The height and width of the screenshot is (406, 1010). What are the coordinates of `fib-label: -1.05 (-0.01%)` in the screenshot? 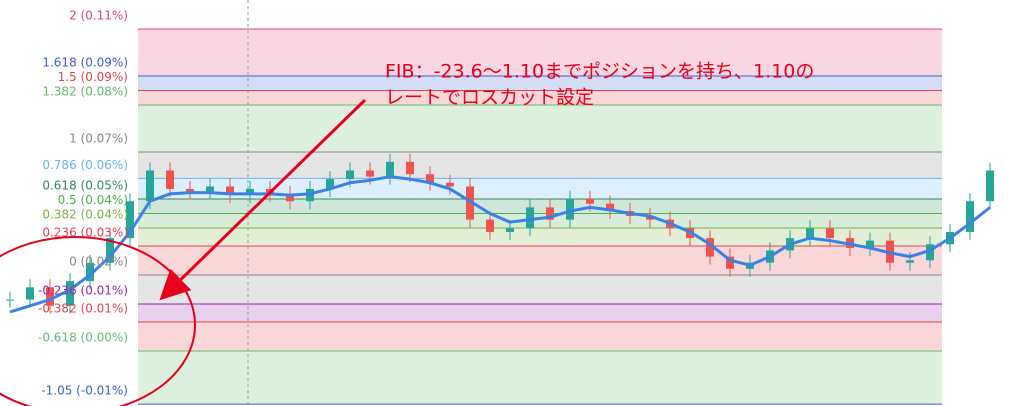 It's located at (84, 391).